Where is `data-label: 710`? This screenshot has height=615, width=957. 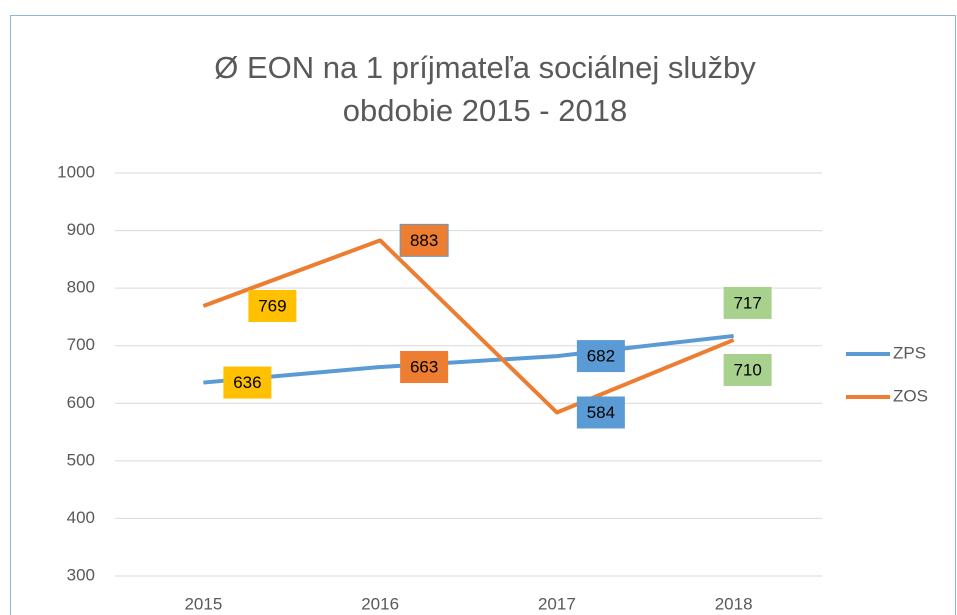
data-label: 710 is located at coordinates (747, 369).